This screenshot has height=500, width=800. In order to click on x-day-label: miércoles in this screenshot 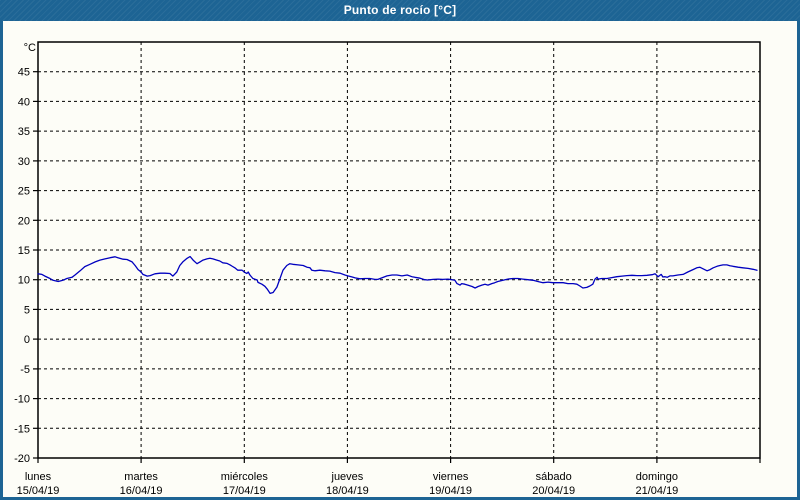, I will do `click(245, 477)`.